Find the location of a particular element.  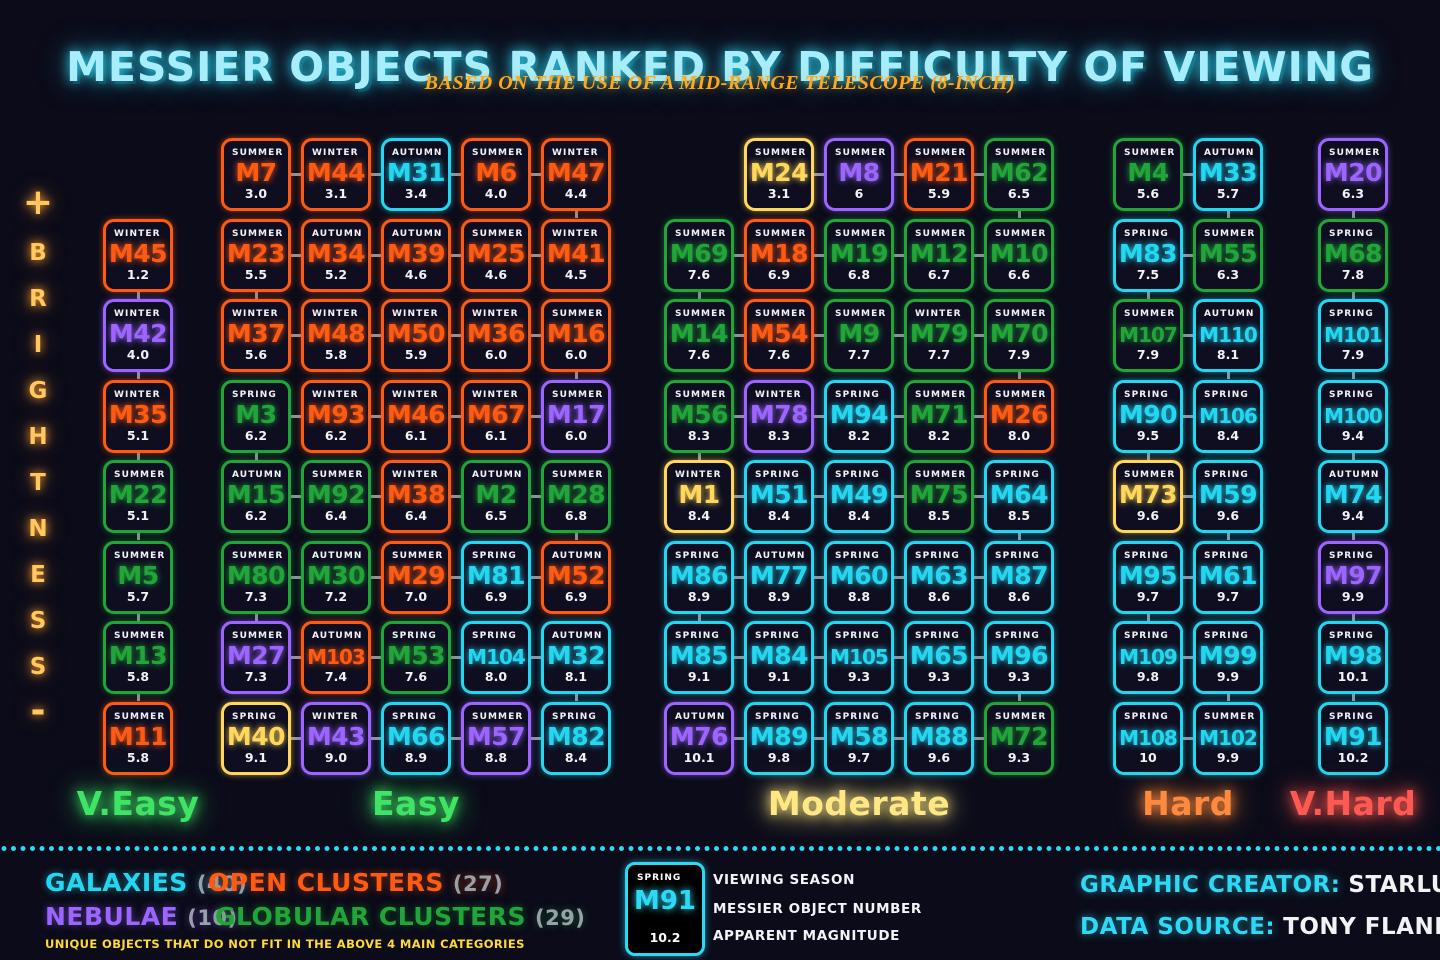

messier-number: M100 is located at coordinates (1353, 415).